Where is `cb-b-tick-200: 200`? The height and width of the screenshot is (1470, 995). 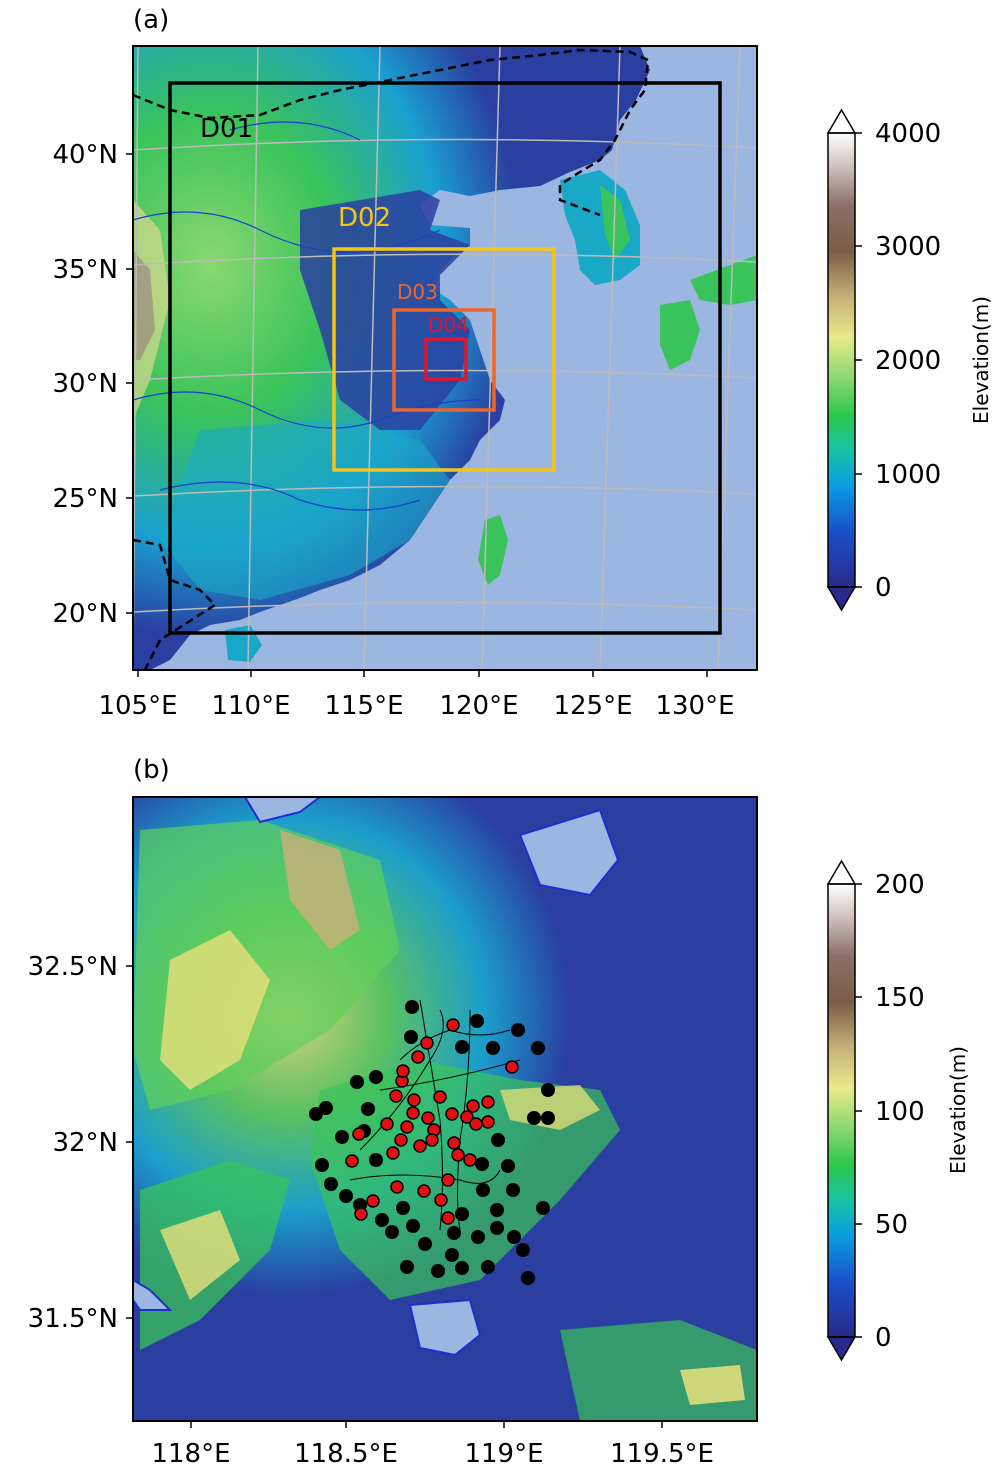
cb-b-tick-200: 200 is located at coordinates (900, 885).